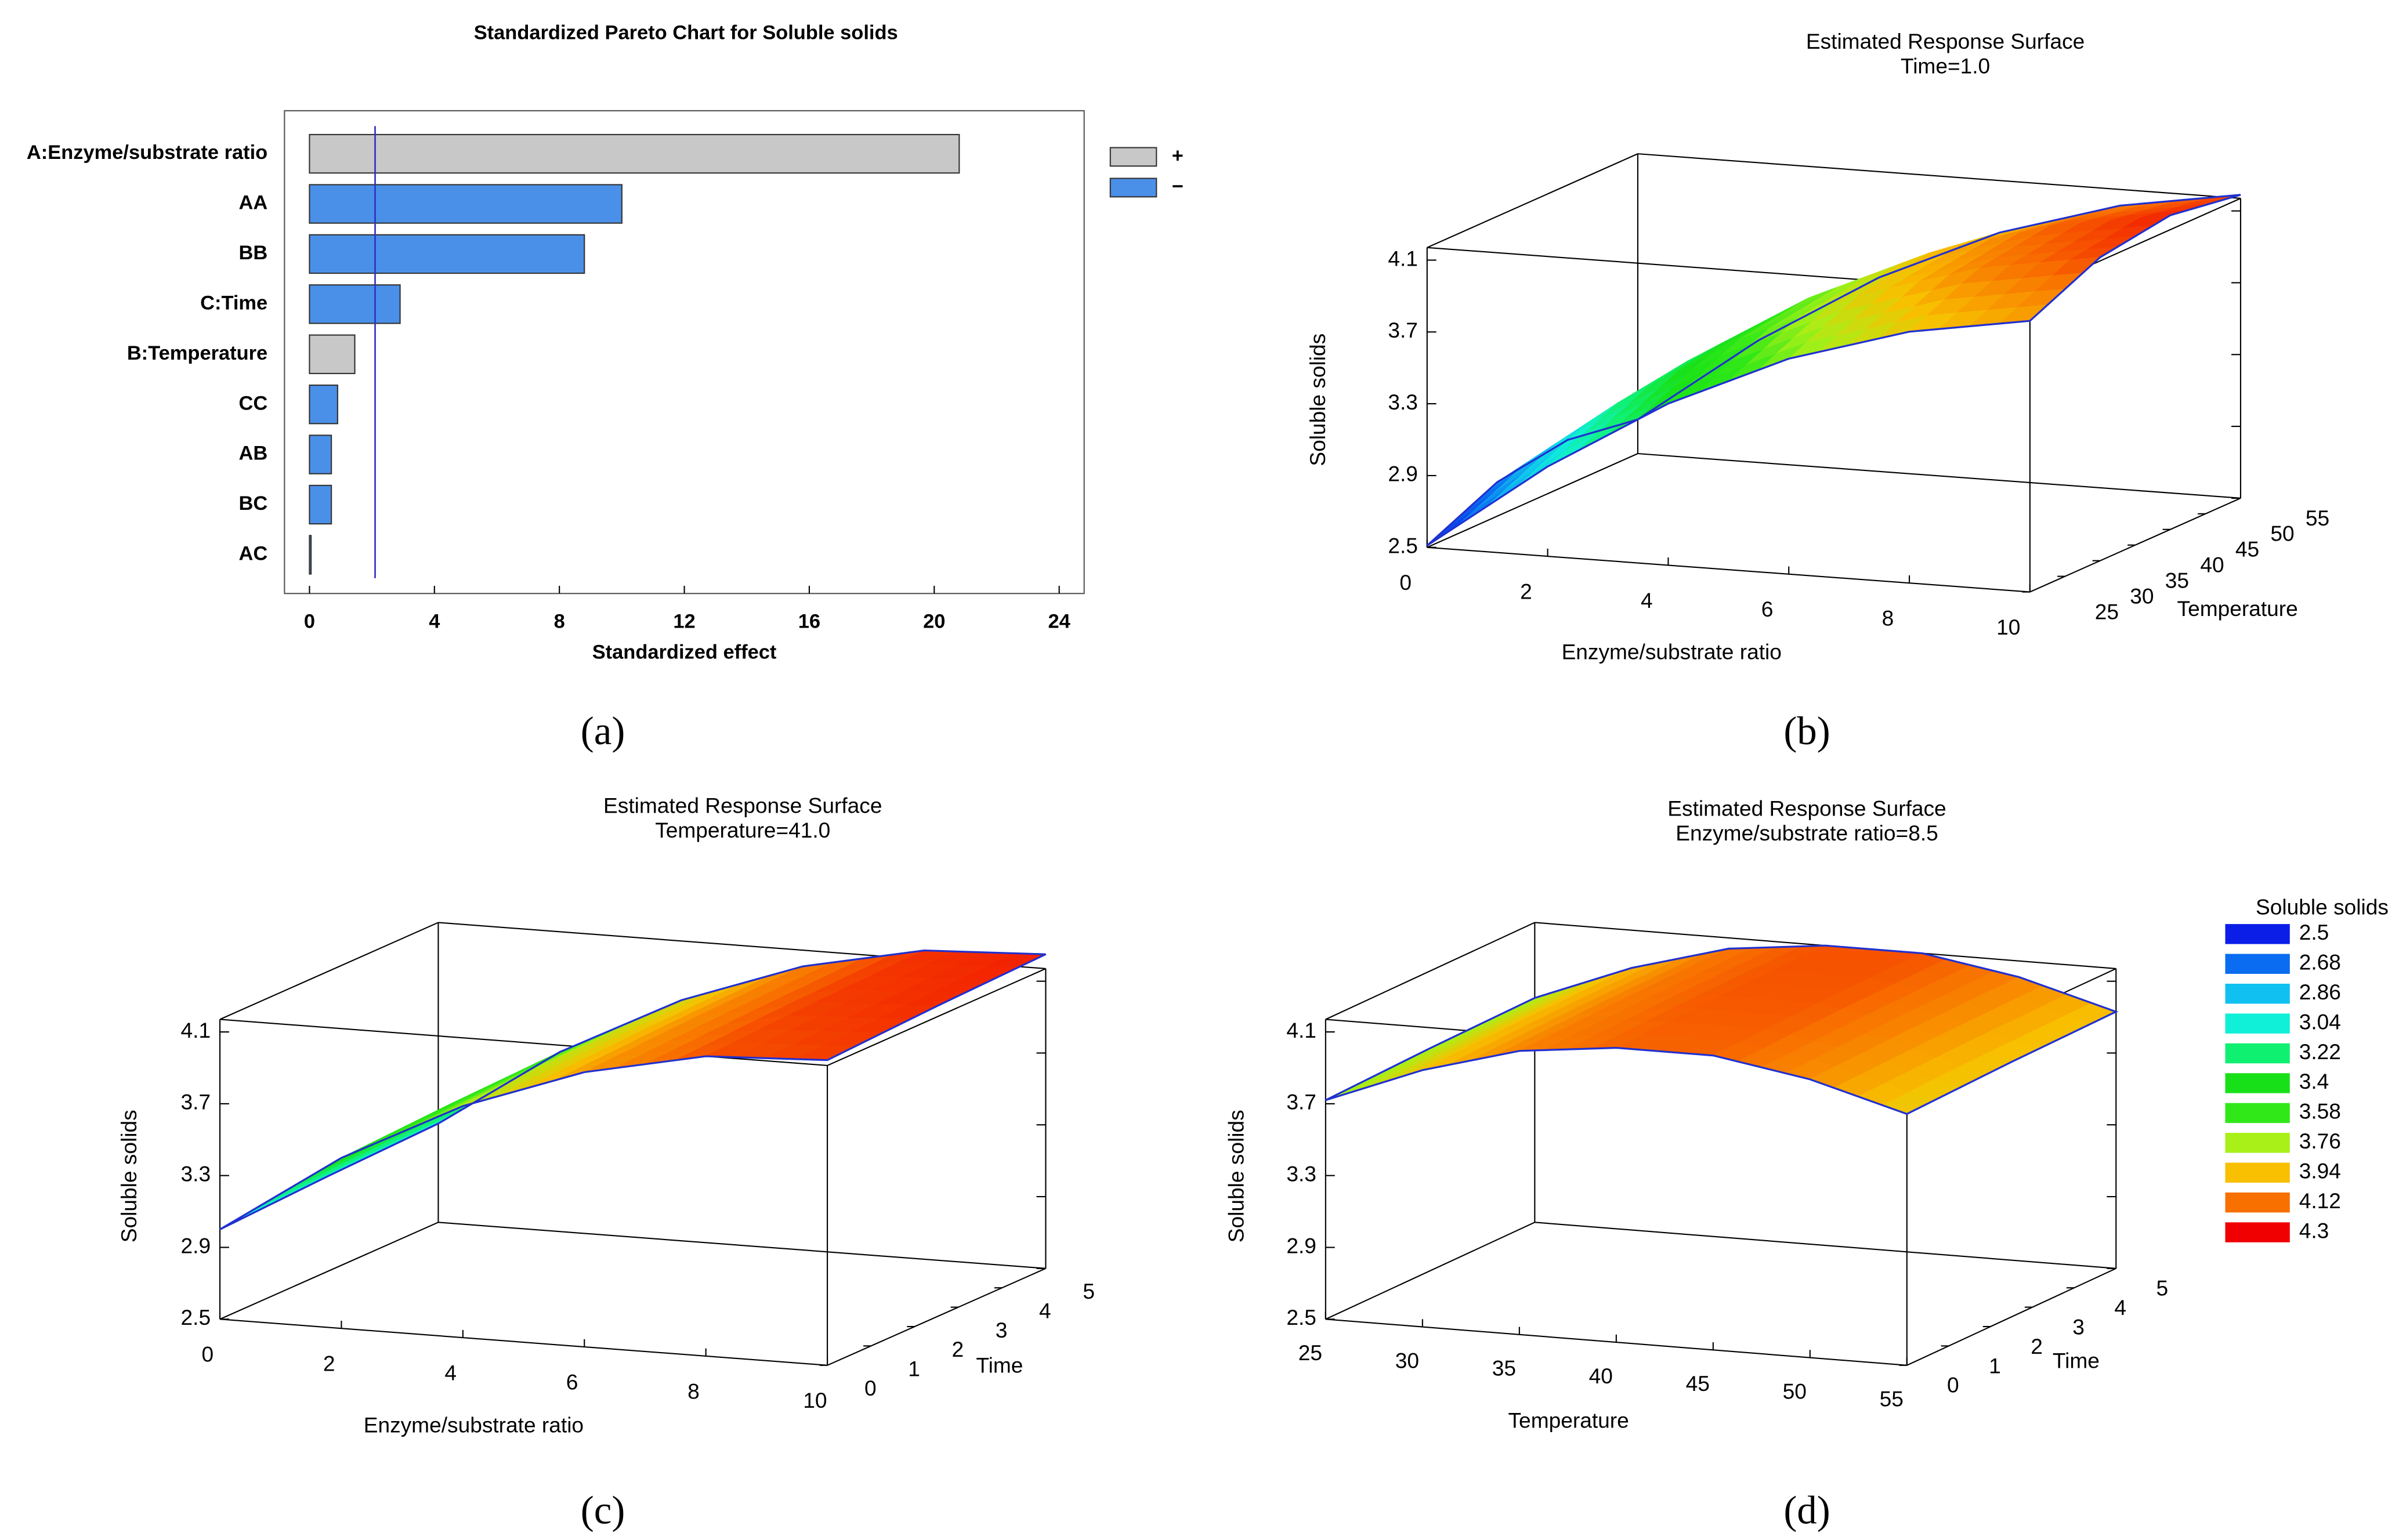 Image resolution: width=2399 pixels, height=1540 pixels. What do you see at coordinates (684, 653) in the screenshot?
I see `x-axis-label: Standardized effect` at bounding box center [684, 653].